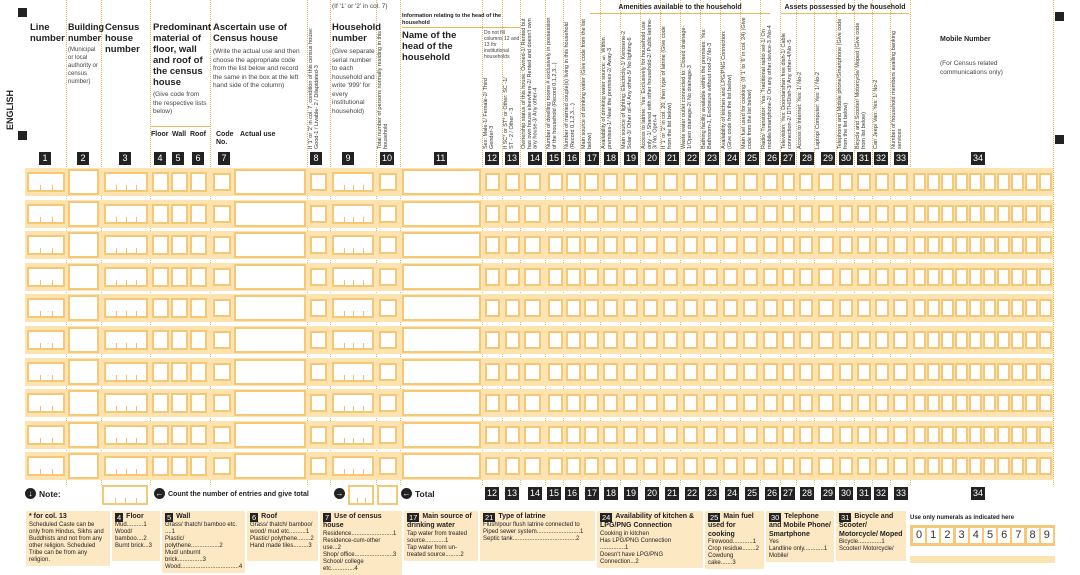  Describe the element at coordinates (198, 213) in the screenshot. I see `roof-code-input` at that location.